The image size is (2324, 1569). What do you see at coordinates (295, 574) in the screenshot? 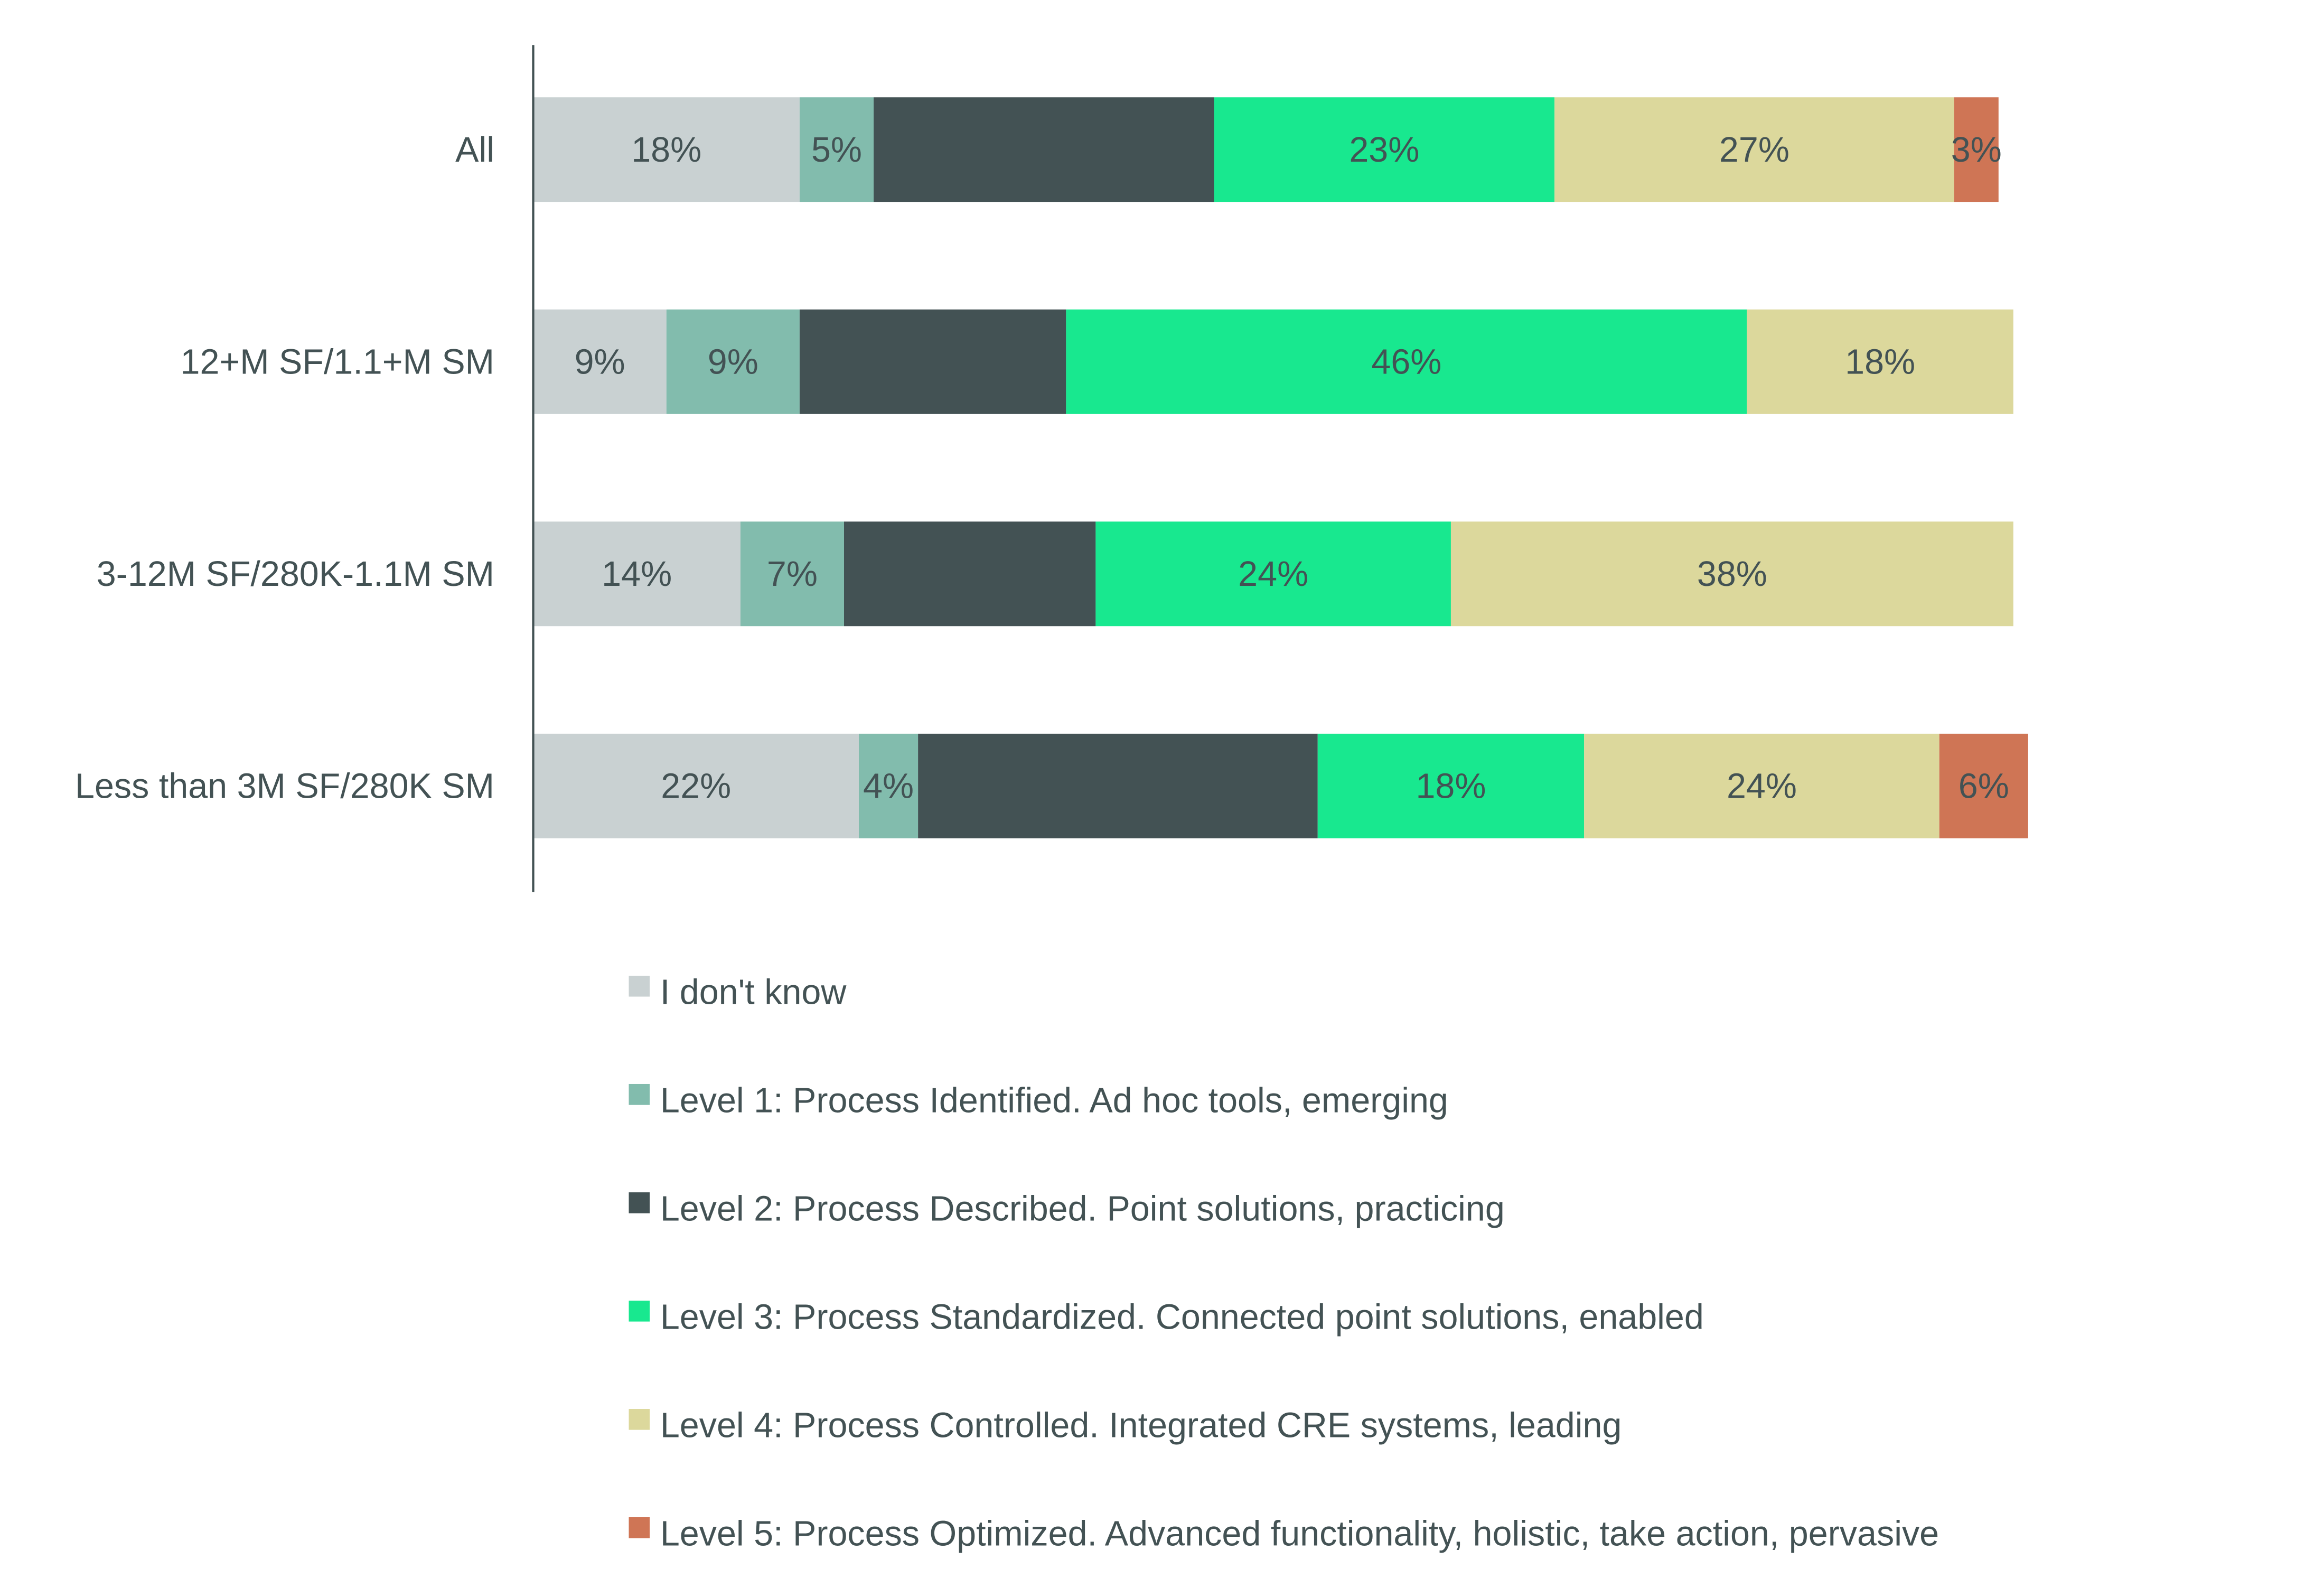
I see `category-label: 3-12M SF/280K-1.1M SM` at bounding box center [295, 574].